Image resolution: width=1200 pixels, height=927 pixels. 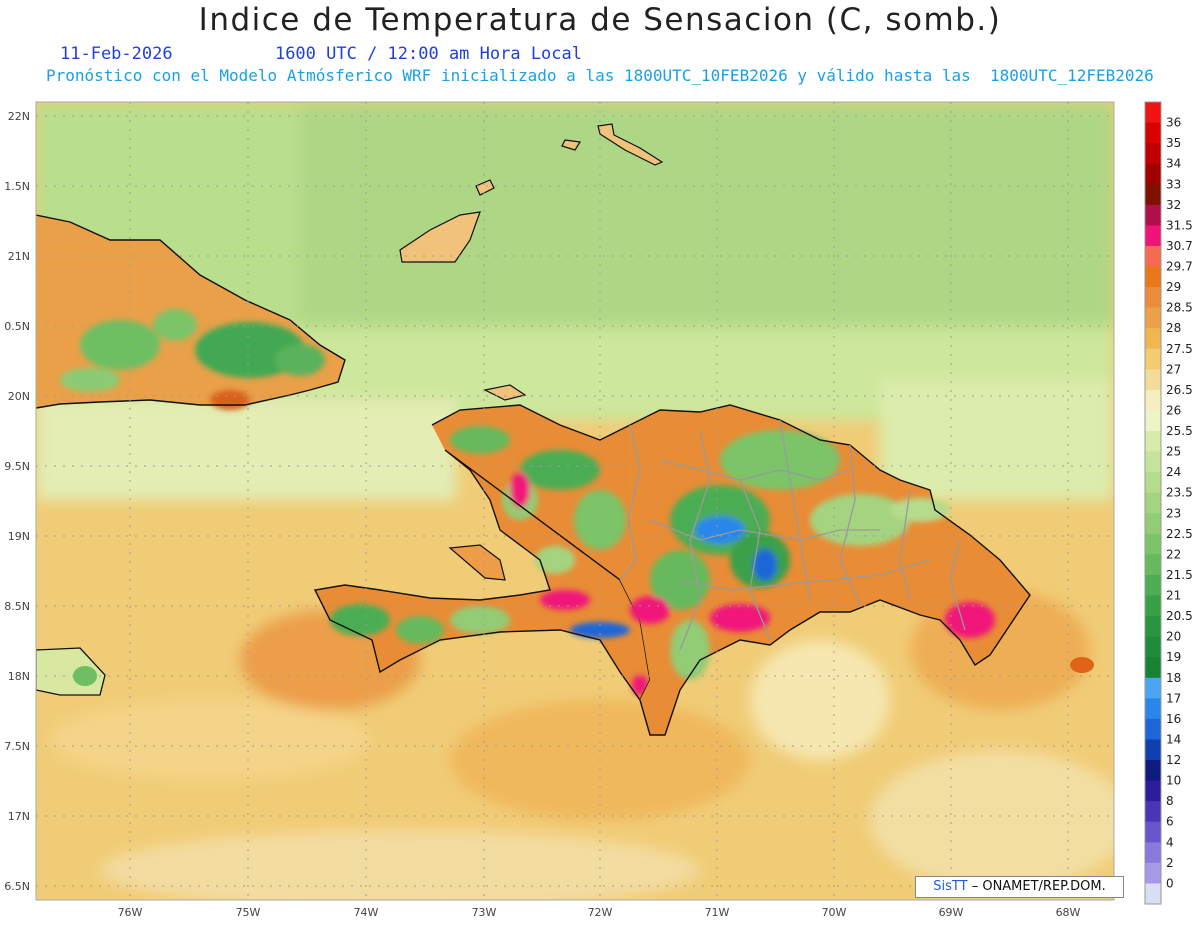 What do you see at coordinates (17, 886) in the screenshot?
I see `lat-label: 6.5N` at bounding box center [17, 886].